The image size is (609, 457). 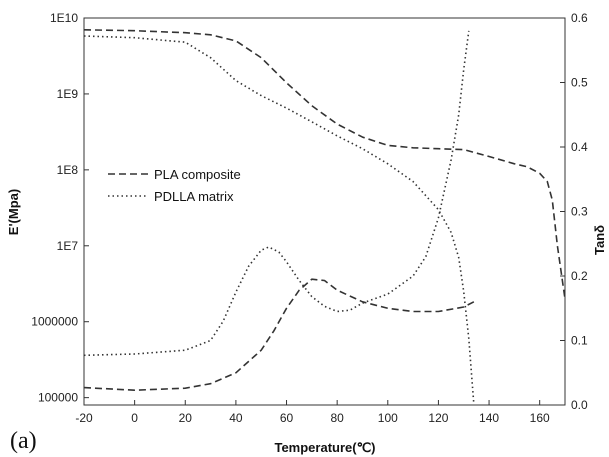 What do you see at coordinates (60, 208) in the screenshot?
I see `y-left-axis-ticks: 100000 1000000 1E7 1E8 1E9 1E10` at bounding box center [60, 208].